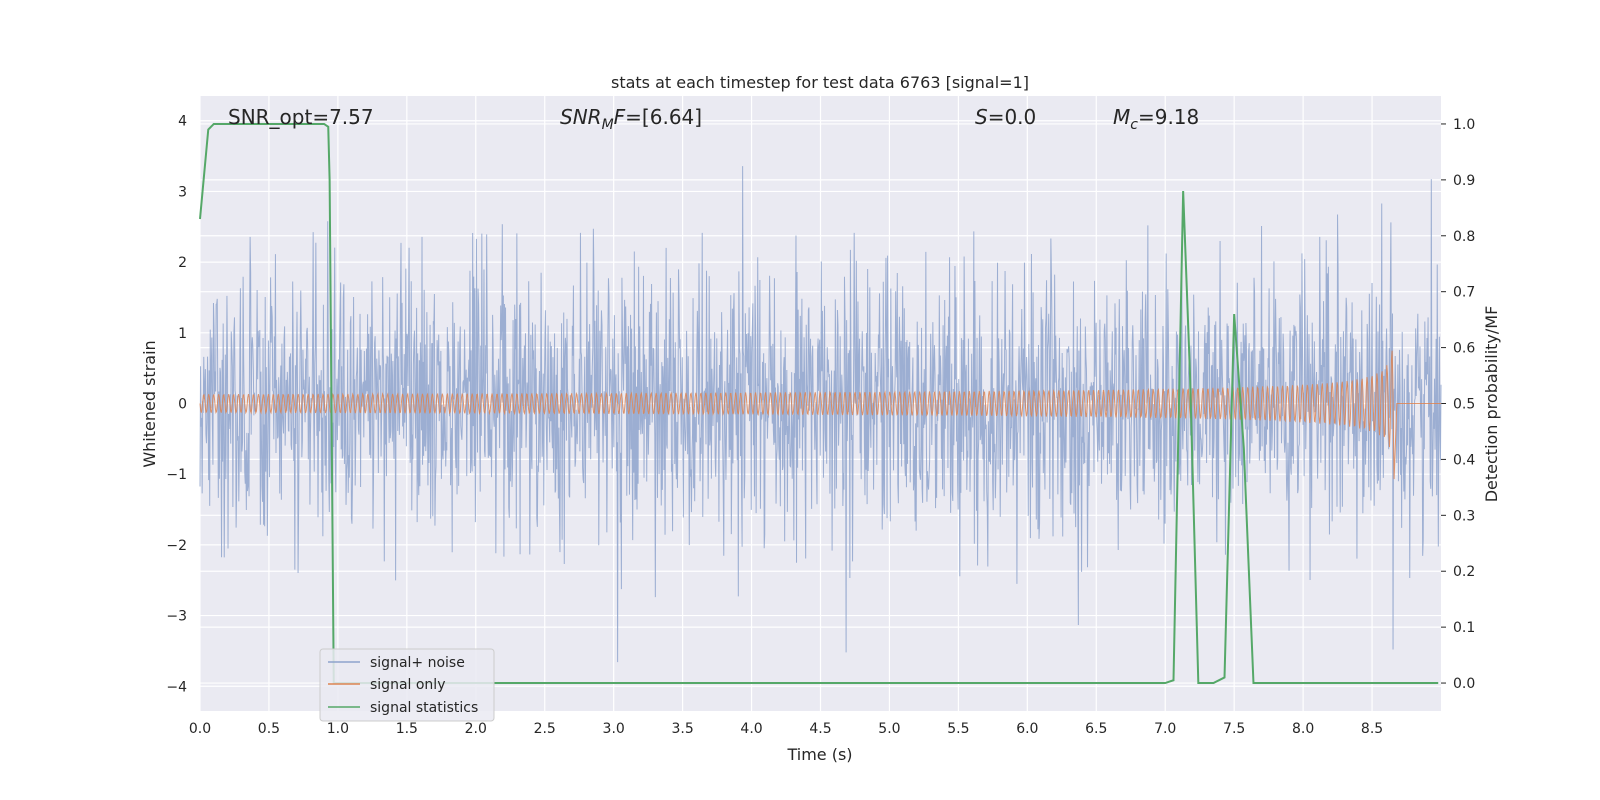 The image size is (1600, 800). Describe the element at coordinates (182, 263) in the screenshot. I see `y-tick-label: 2` at that location.